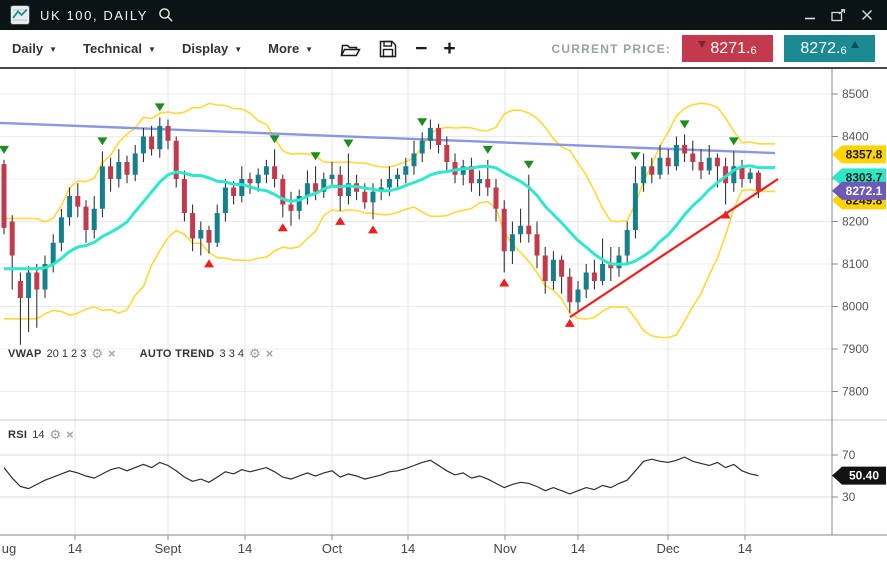  What do you see at coordinates (20, 15) in the screenshot?
I see `app-logo-icon` at bounding box center [20, 15].